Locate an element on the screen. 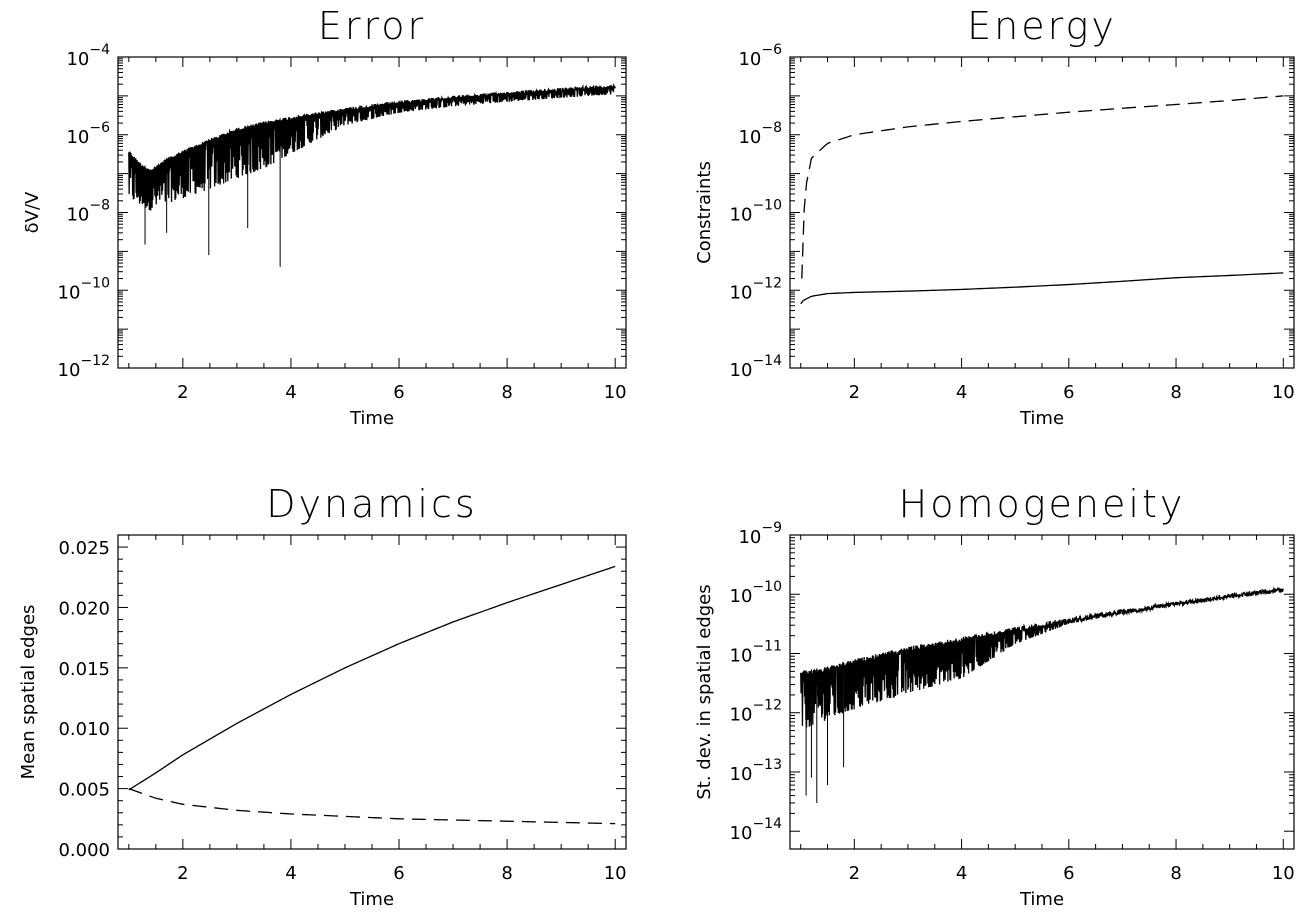  homogeneity-ytick-label: 10−13 is located at coordinates (756, 771).